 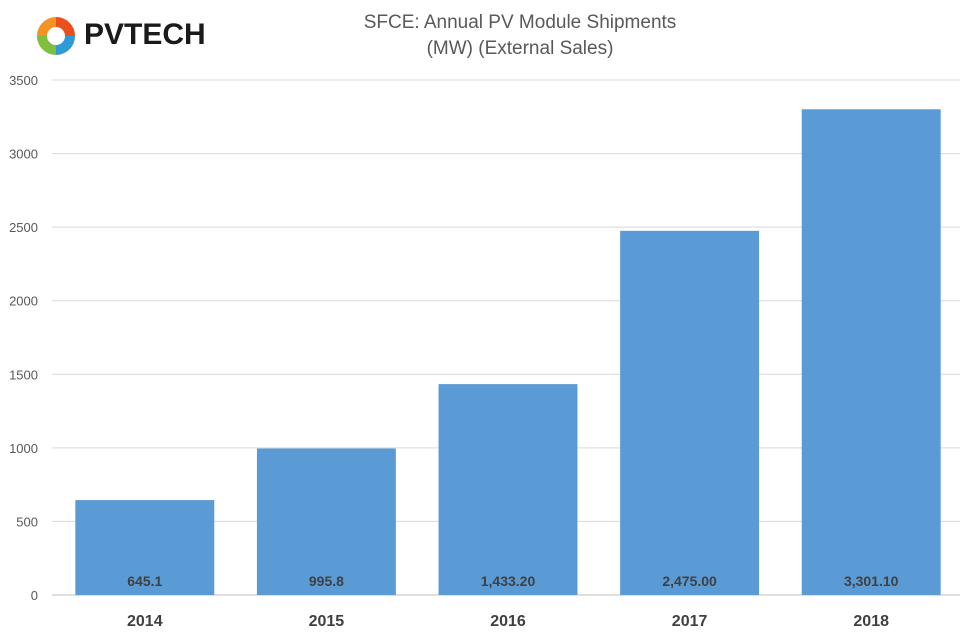 What do you see at coordinates (23, 301) in the screenshot?
I see `y-tick-label: 2000` at bounding box center [23, 301].